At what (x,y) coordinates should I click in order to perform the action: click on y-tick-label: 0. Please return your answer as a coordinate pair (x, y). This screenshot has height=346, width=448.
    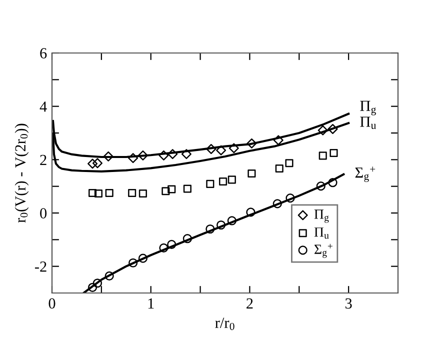
    Looking at the image, I should click on (43, 213).